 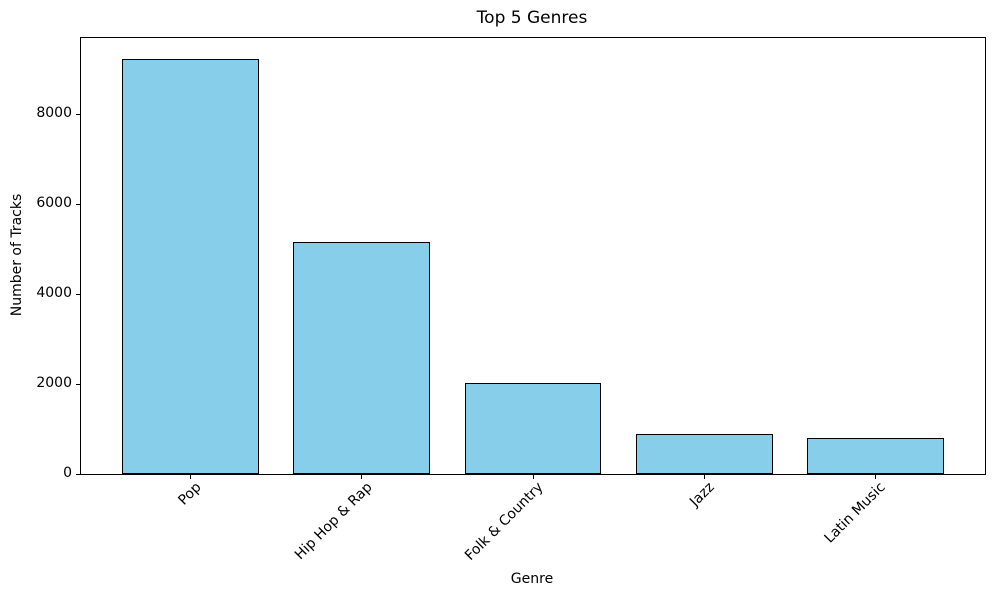 I want to click on bar-latin-music, so click(x=875, y=456).